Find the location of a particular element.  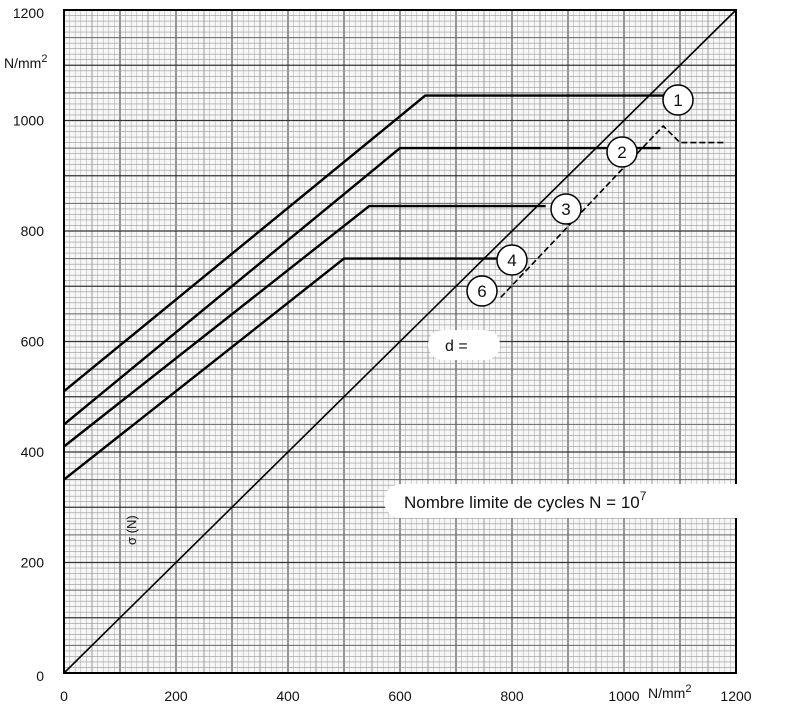

x-tick-label: 1200 is located at coordinates (735, 696).